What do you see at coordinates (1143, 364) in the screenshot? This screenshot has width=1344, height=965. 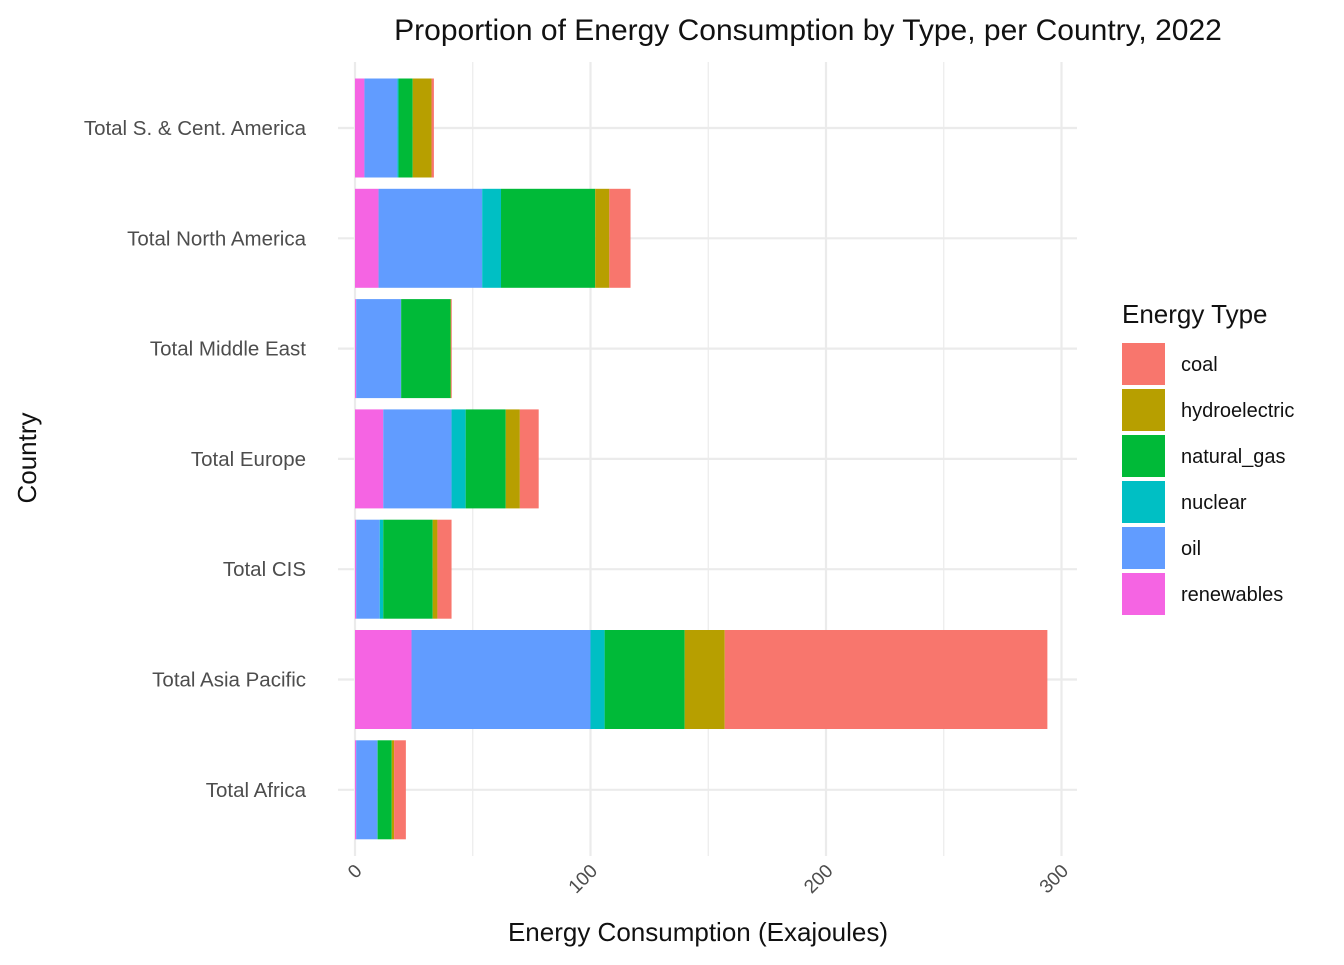 I see `legend-swatch-coal` at bounding box center [1143, 364].